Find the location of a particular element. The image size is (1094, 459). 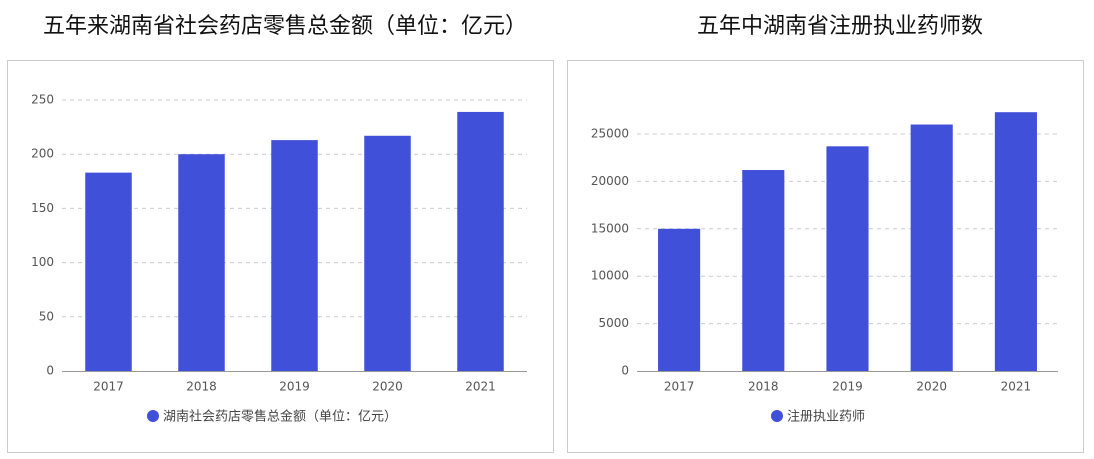

y-tick-label: 25000 is located at coordinates (610, 134).